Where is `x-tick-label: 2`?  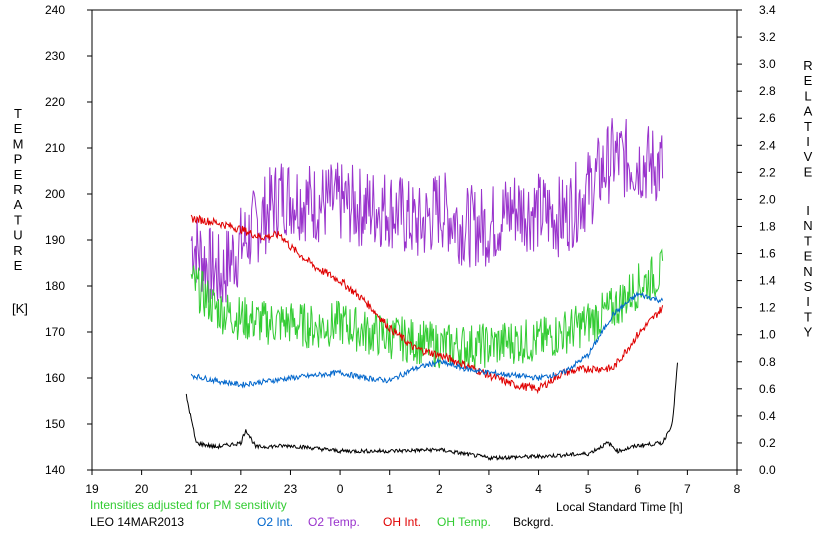 x-tick-label: 2 is located at coordinates (439, 489).